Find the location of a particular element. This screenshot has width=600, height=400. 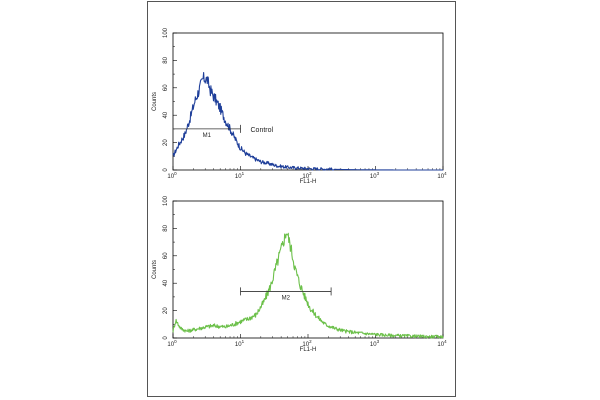

gate-label: M1 is located at coordinates (207, 136).